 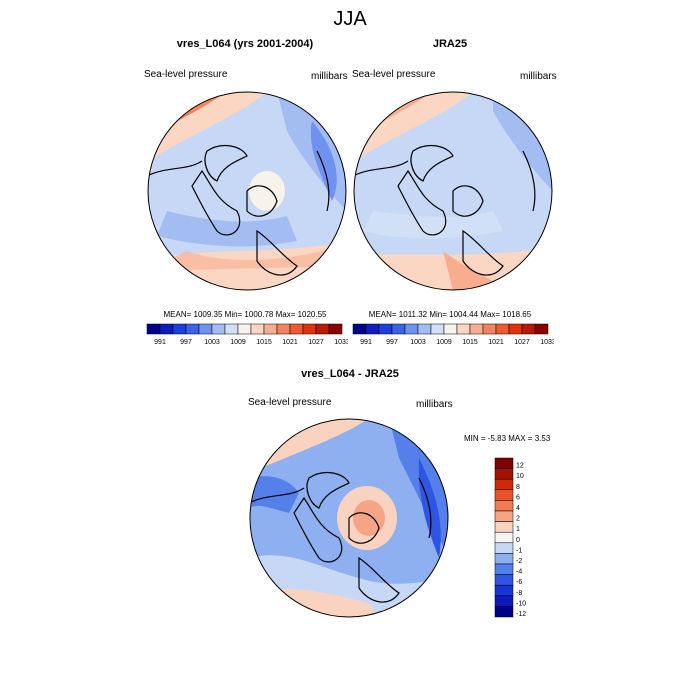 I want to click on colorbar-tick-label: 1, so click(x=518, y=529).